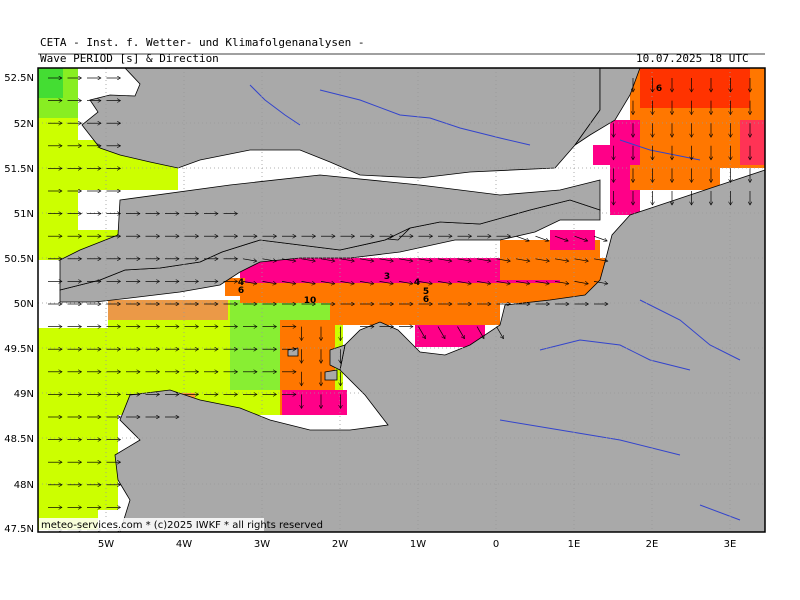  I want to click on lon-label: 2W, so click(340, 544).